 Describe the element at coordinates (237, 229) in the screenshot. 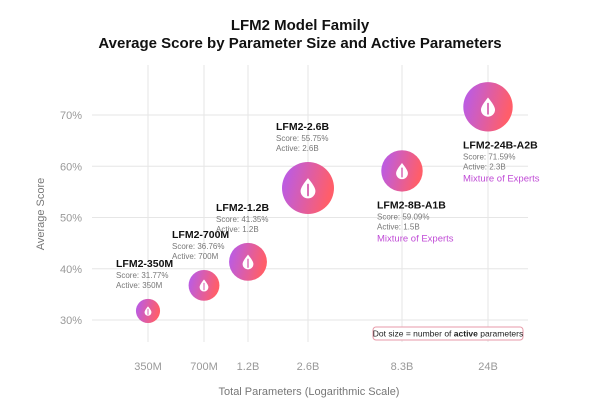

I see `point-active: Active: 1.2B` at that location.